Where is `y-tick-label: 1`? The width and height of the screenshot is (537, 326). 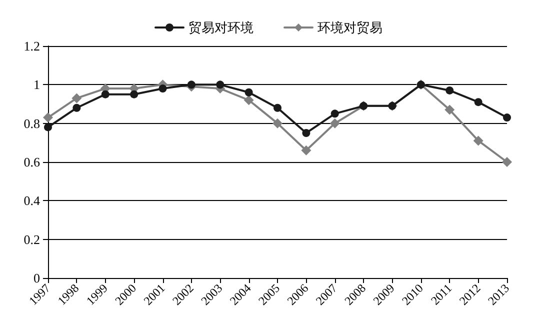 y-tick-label: 1 is located at coordinates (37, 84).